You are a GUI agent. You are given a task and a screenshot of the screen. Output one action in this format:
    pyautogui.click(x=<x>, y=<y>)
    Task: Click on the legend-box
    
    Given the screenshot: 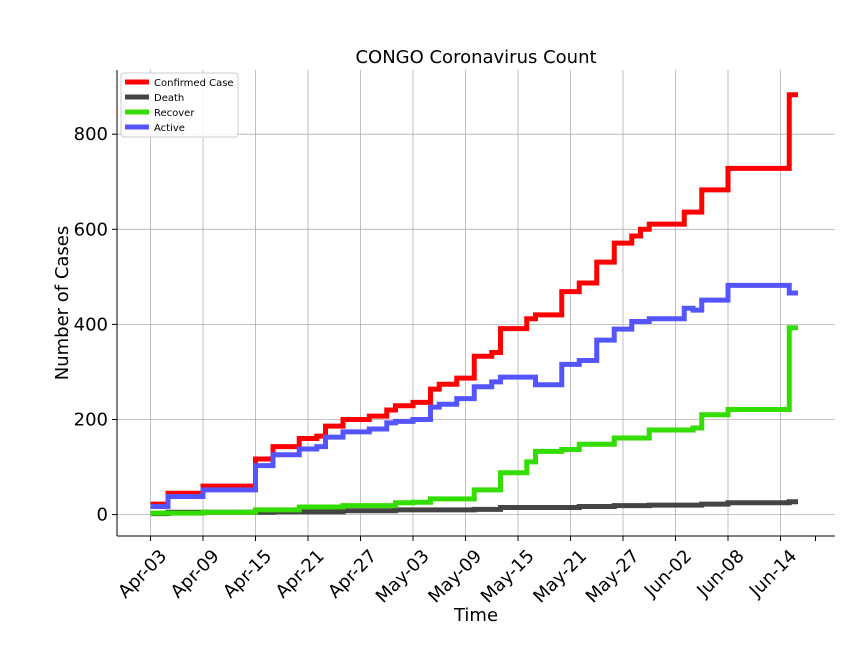 What is the action you would take?
    pyautogui.click(x=179, y=105)
    